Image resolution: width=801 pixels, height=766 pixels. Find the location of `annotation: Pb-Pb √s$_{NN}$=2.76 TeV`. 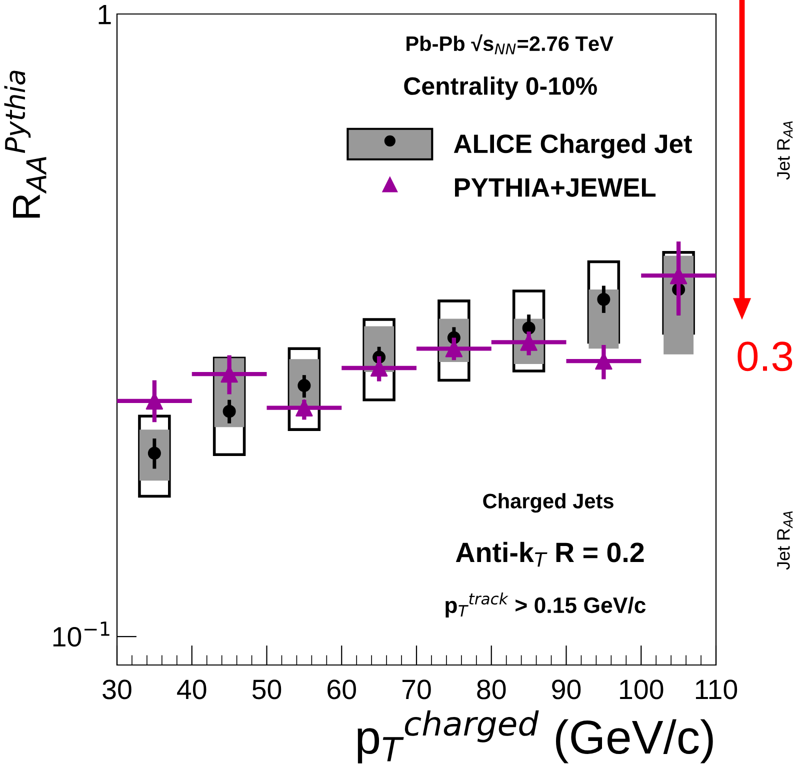

annotation: Pb-Pb √s$_{NN}$=2.76 TeV is located at coordinates (510, 44).